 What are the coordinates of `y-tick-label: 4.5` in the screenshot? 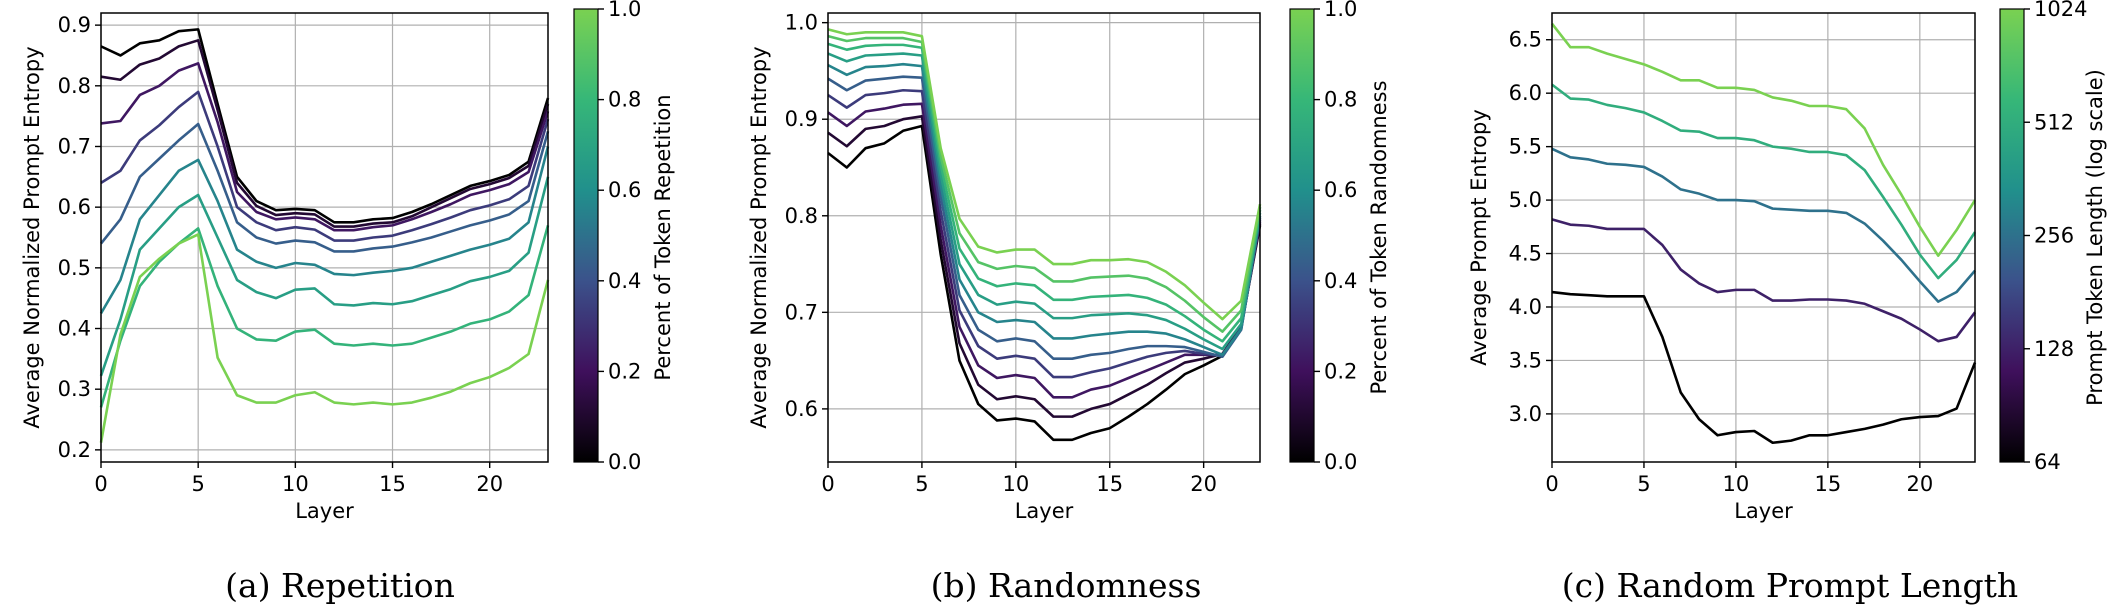 It's located at (1525, 254).